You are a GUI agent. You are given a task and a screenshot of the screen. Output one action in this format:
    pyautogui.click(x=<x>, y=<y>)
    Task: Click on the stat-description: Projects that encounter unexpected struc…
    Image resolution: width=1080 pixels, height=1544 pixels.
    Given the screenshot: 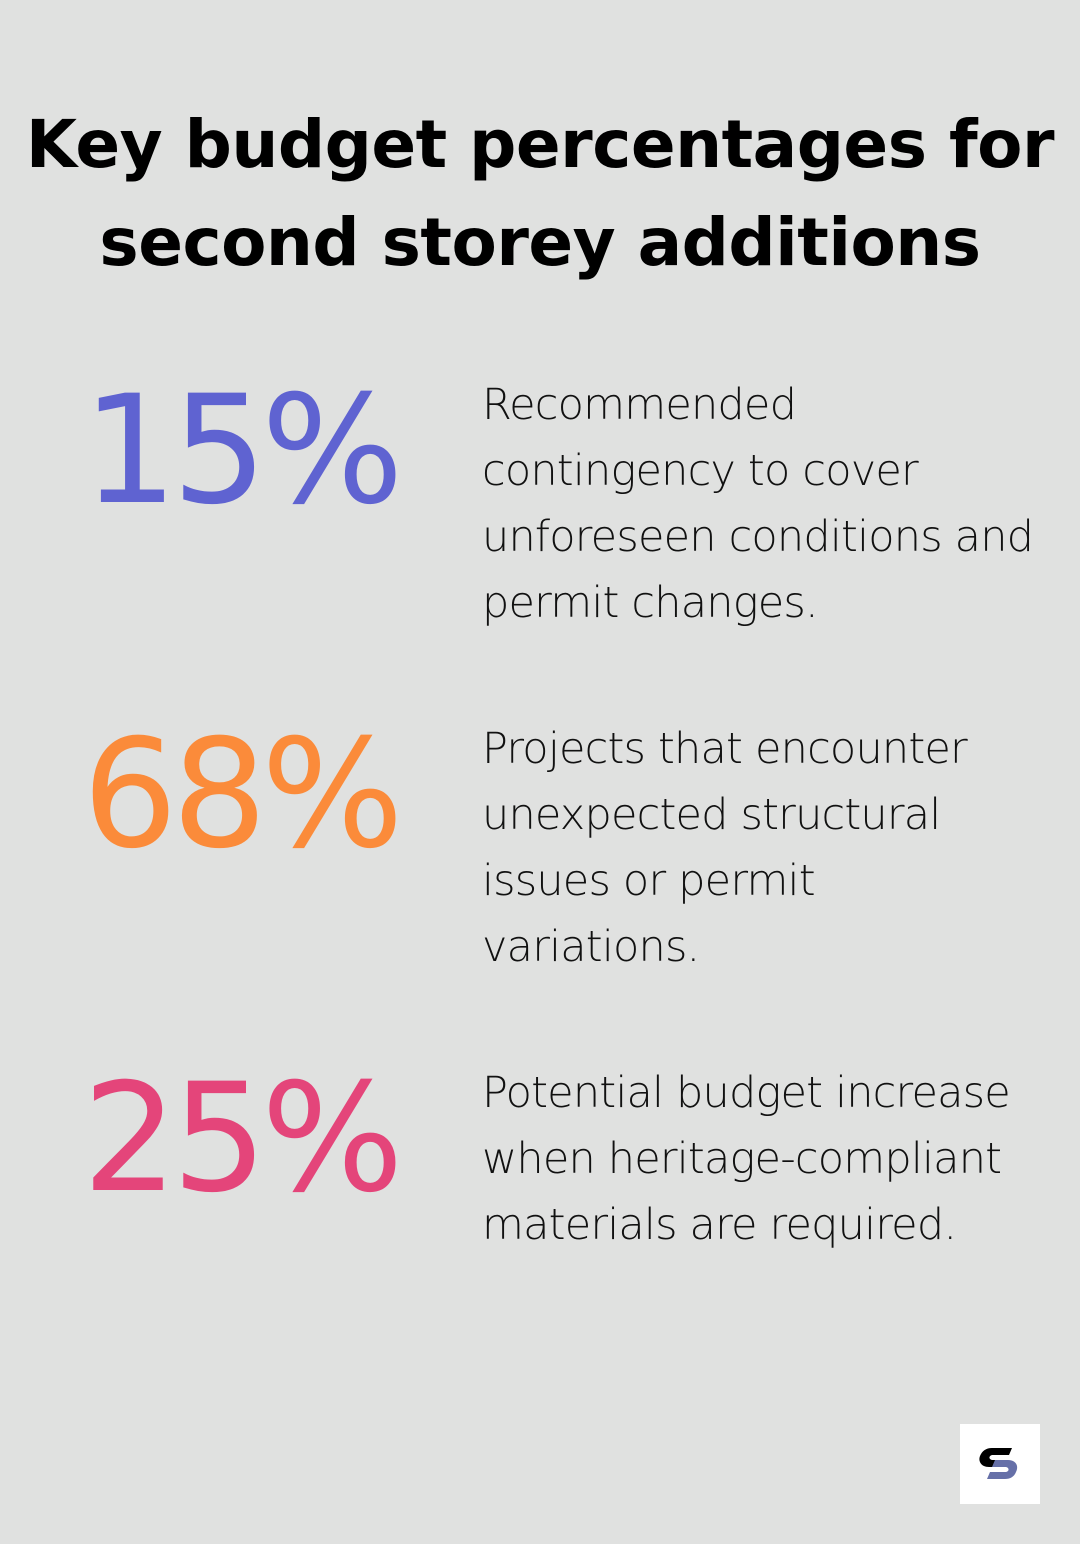 What is the action you would take?
    pyautogui.click(x=725, y=848)
    